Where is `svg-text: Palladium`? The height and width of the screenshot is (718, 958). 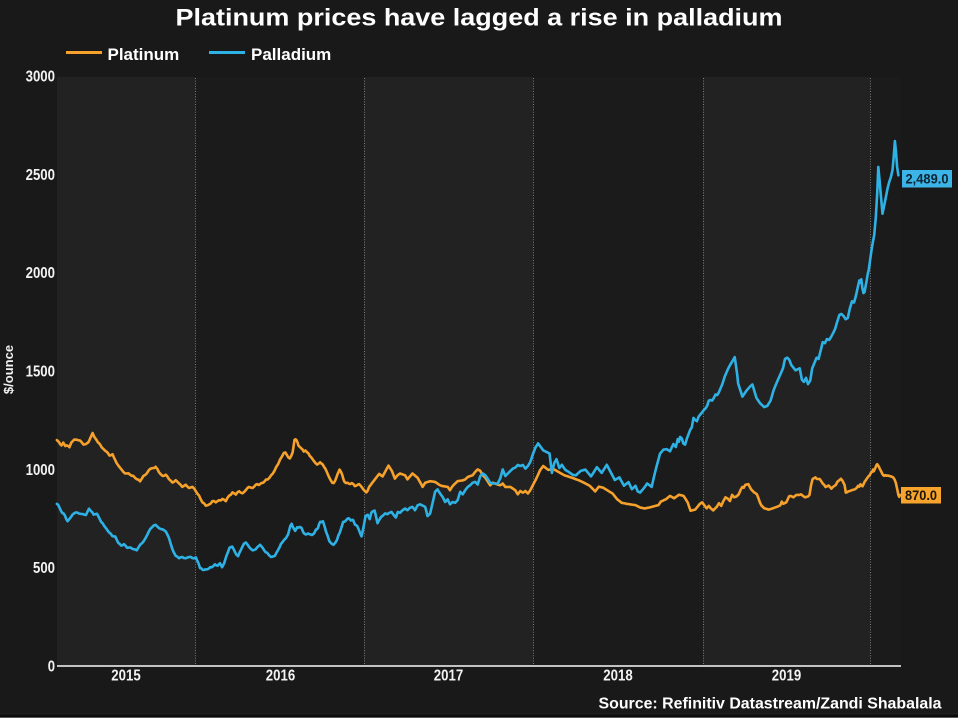
svg-text: Palladium is located at coordinates (291, 54).